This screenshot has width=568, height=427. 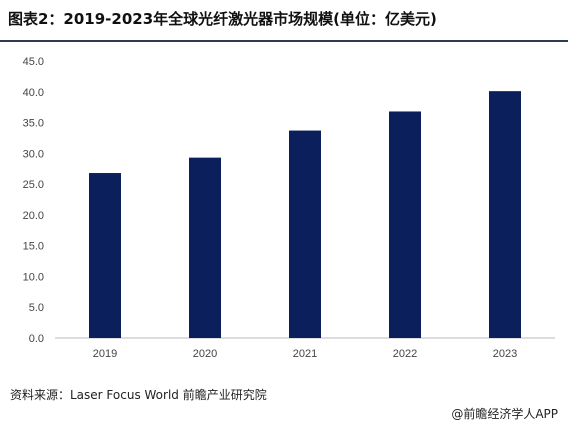 What do you see at coordinates (33, 216) in the screenshot?
I see `y-tick-label: 20.0` at bounding box center [33, 216].